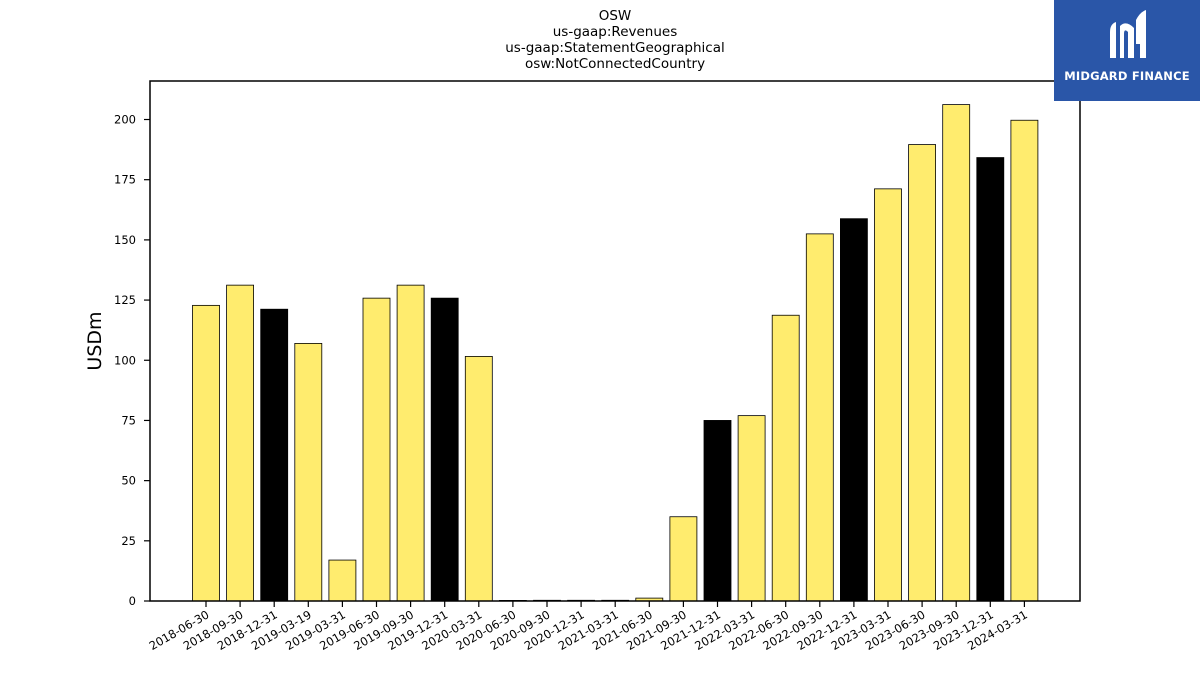  What do you see at coordinates (615, 16) in the screenshot?
I see `chart-title-line-1: OSW` at bounding box center [615, 16].